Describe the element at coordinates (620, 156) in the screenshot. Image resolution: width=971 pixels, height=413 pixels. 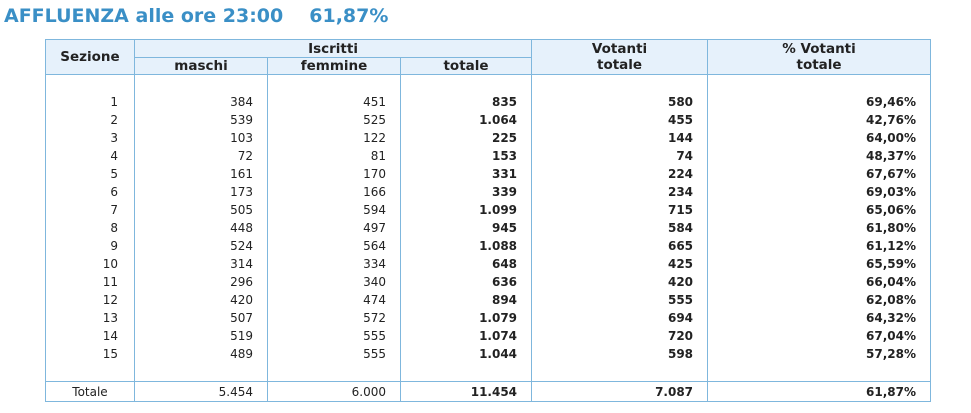
I see `cell-votanti: 74` at that location.